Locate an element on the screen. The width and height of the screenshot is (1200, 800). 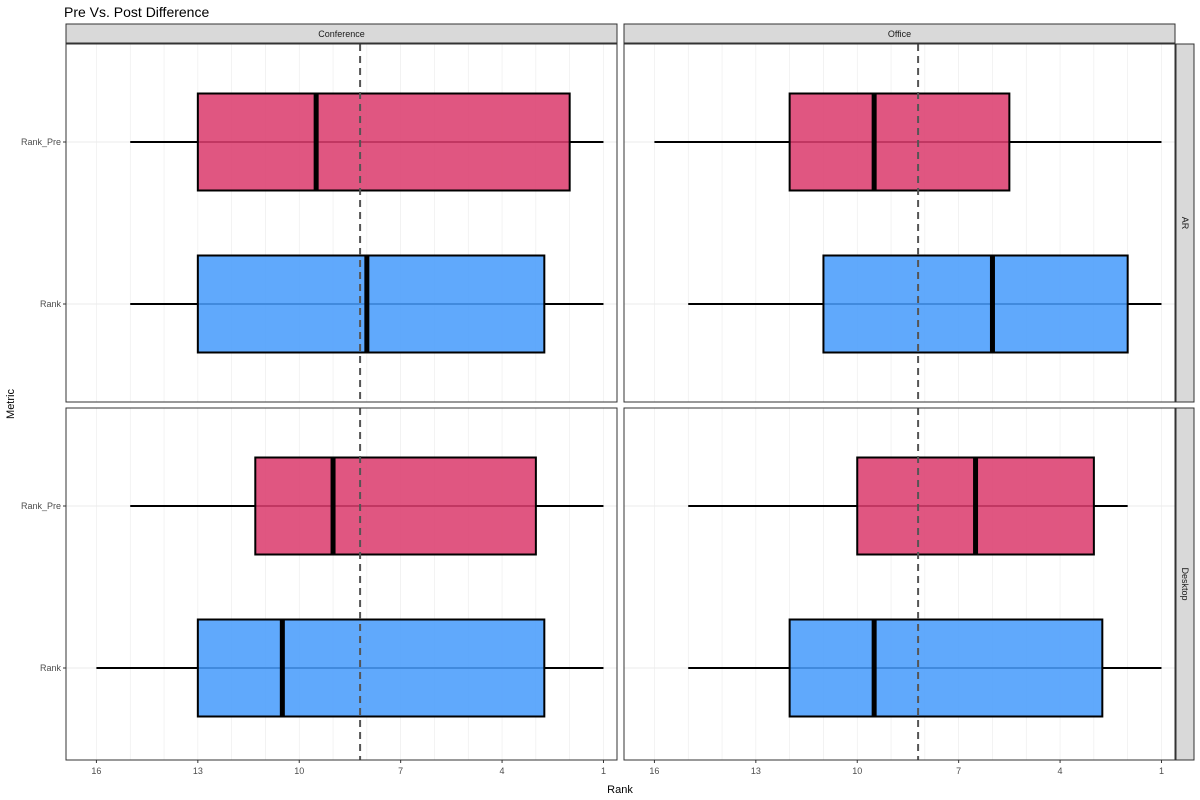
y-axis-title: Metric is located at coordinates (11, 404).